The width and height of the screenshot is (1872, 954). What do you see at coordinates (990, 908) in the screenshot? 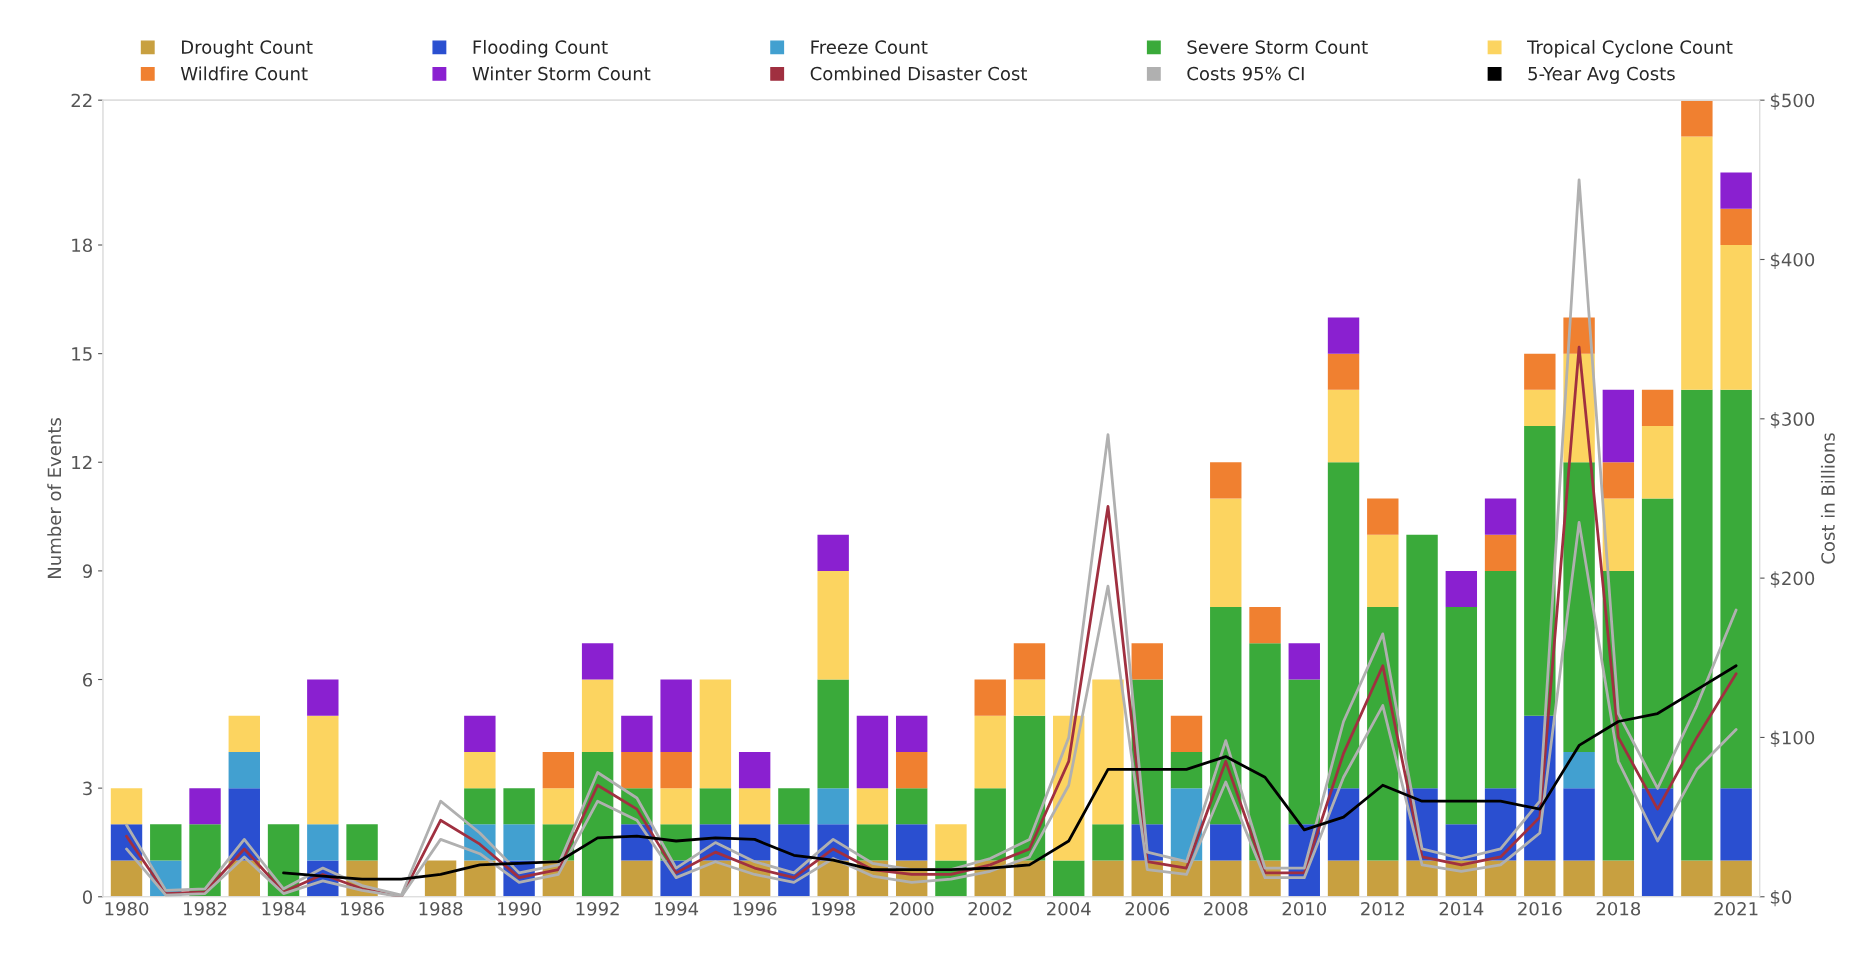
I see `x-tick-label: 2002` at bounding box center [990, 908].